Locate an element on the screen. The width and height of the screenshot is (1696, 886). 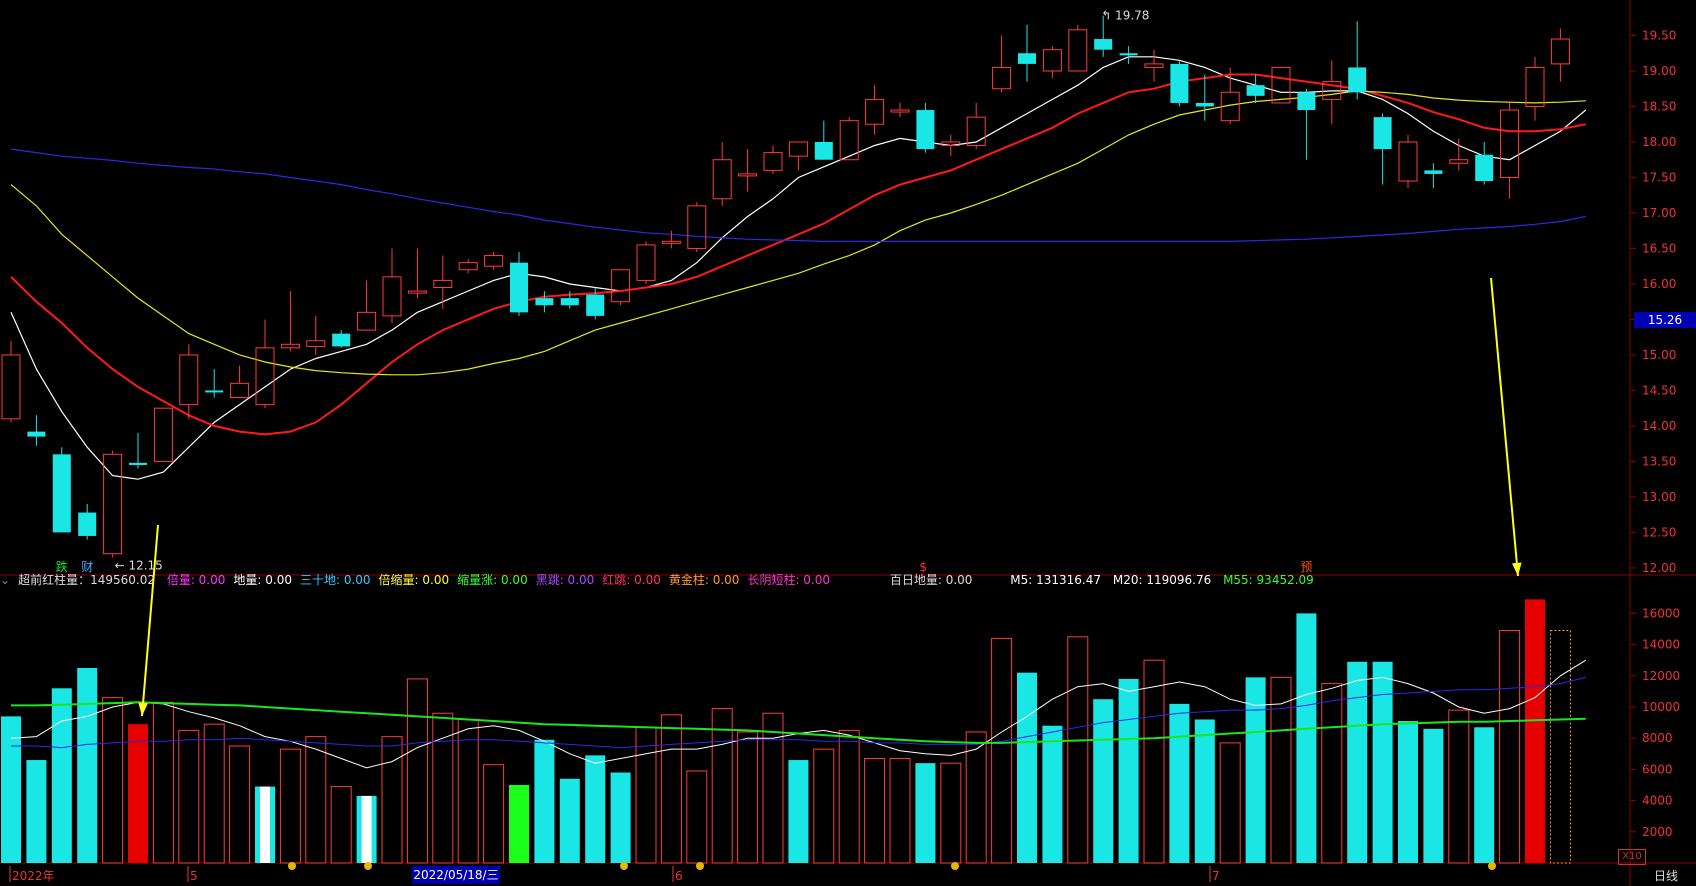
event-marker-1: 财 is located at coordinates (87, 567).